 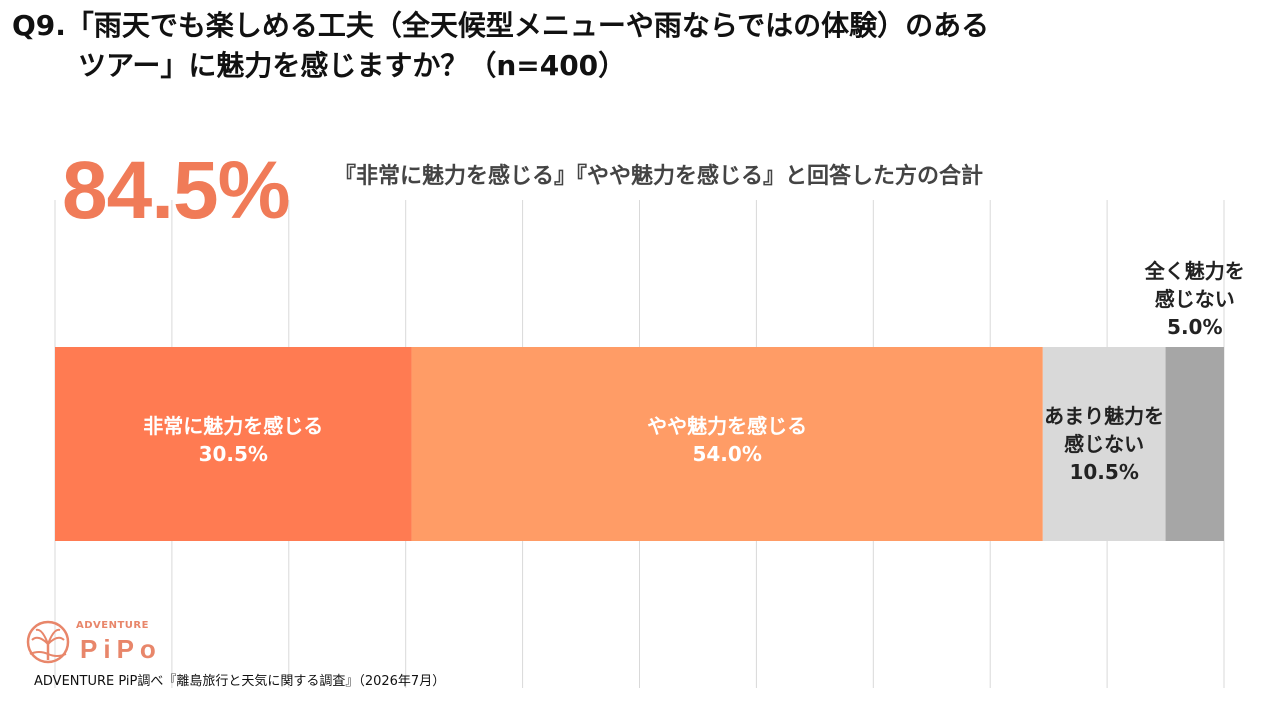 What do you see at coordinates (501, 25) in the screenshot?
I see `question-title-line-1: Q9.「雨天でも楽しめる工夫（全天候型メニューや雨ならではの体験）のある` at bounding box center [501, 25].